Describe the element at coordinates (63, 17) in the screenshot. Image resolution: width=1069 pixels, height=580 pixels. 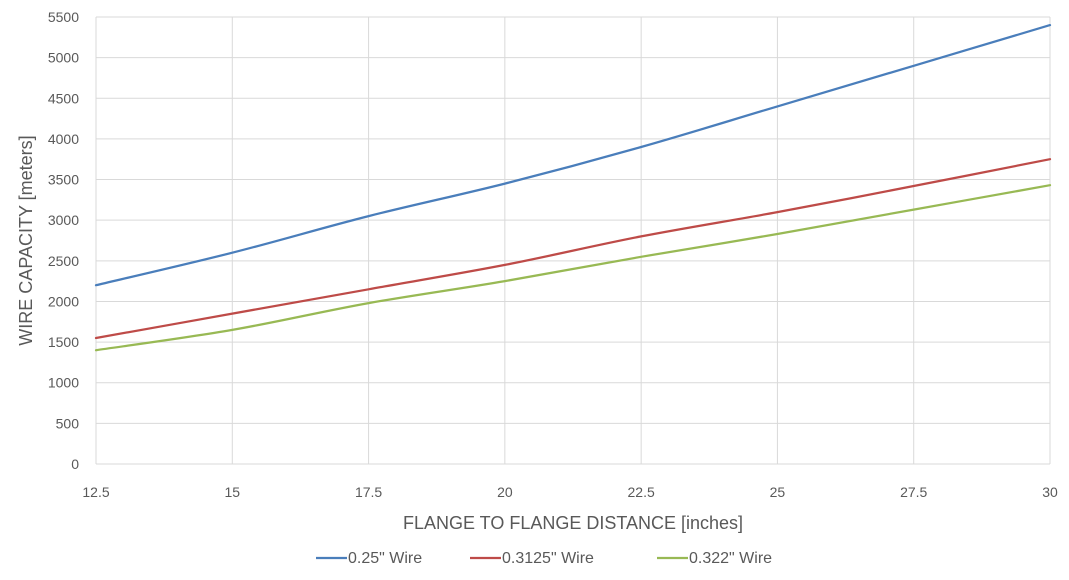
I see `y-tick-label: 5500` at that location.